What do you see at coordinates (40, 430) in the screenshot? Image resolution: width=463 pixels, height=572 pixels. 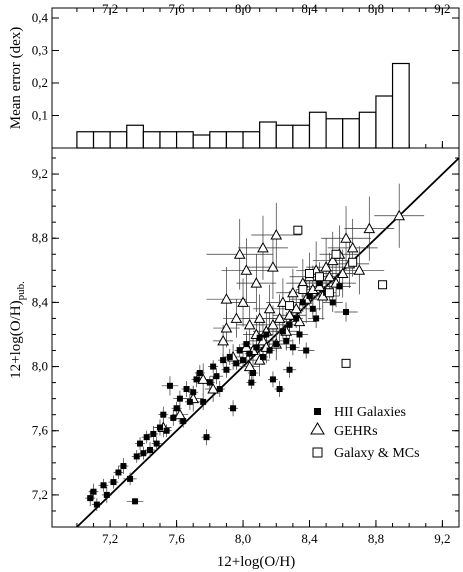 I see `bottom-y-tick-label: 7,6` at bounding box center [40, 430].